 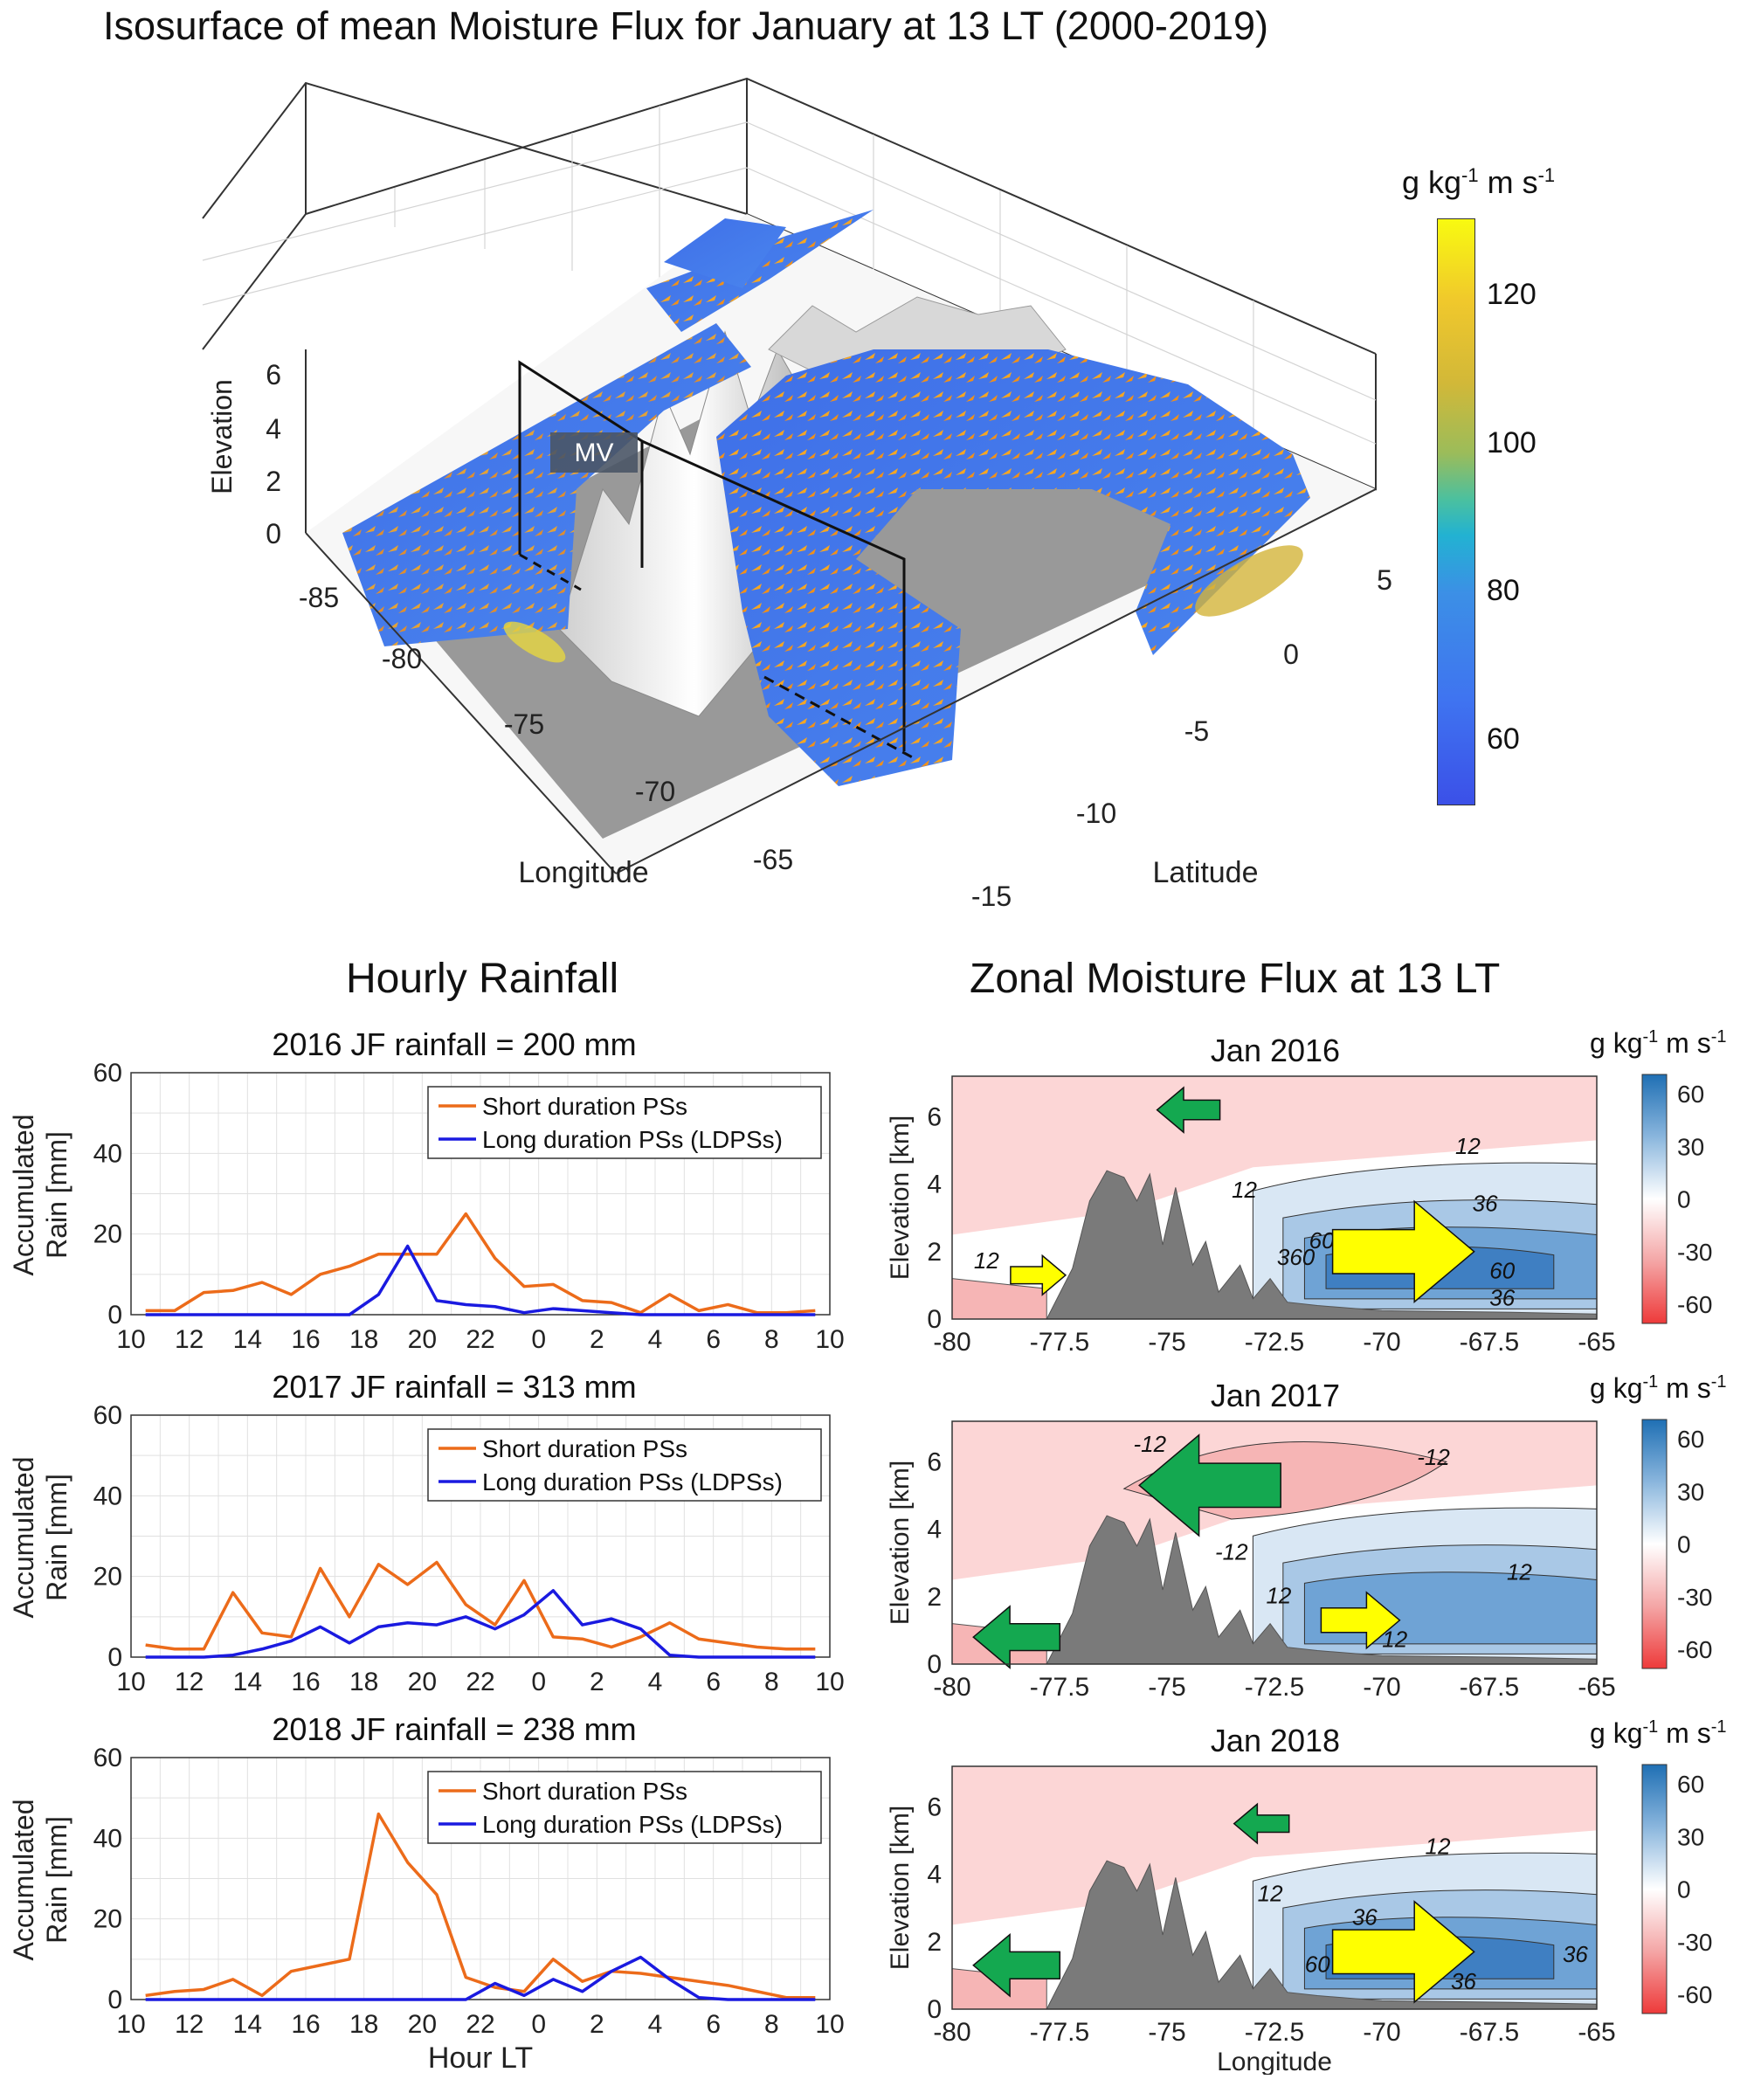 I want to click on rain-chart-title: 2018 JF rainfall = 238 mm, so click(x=454, y=1729).